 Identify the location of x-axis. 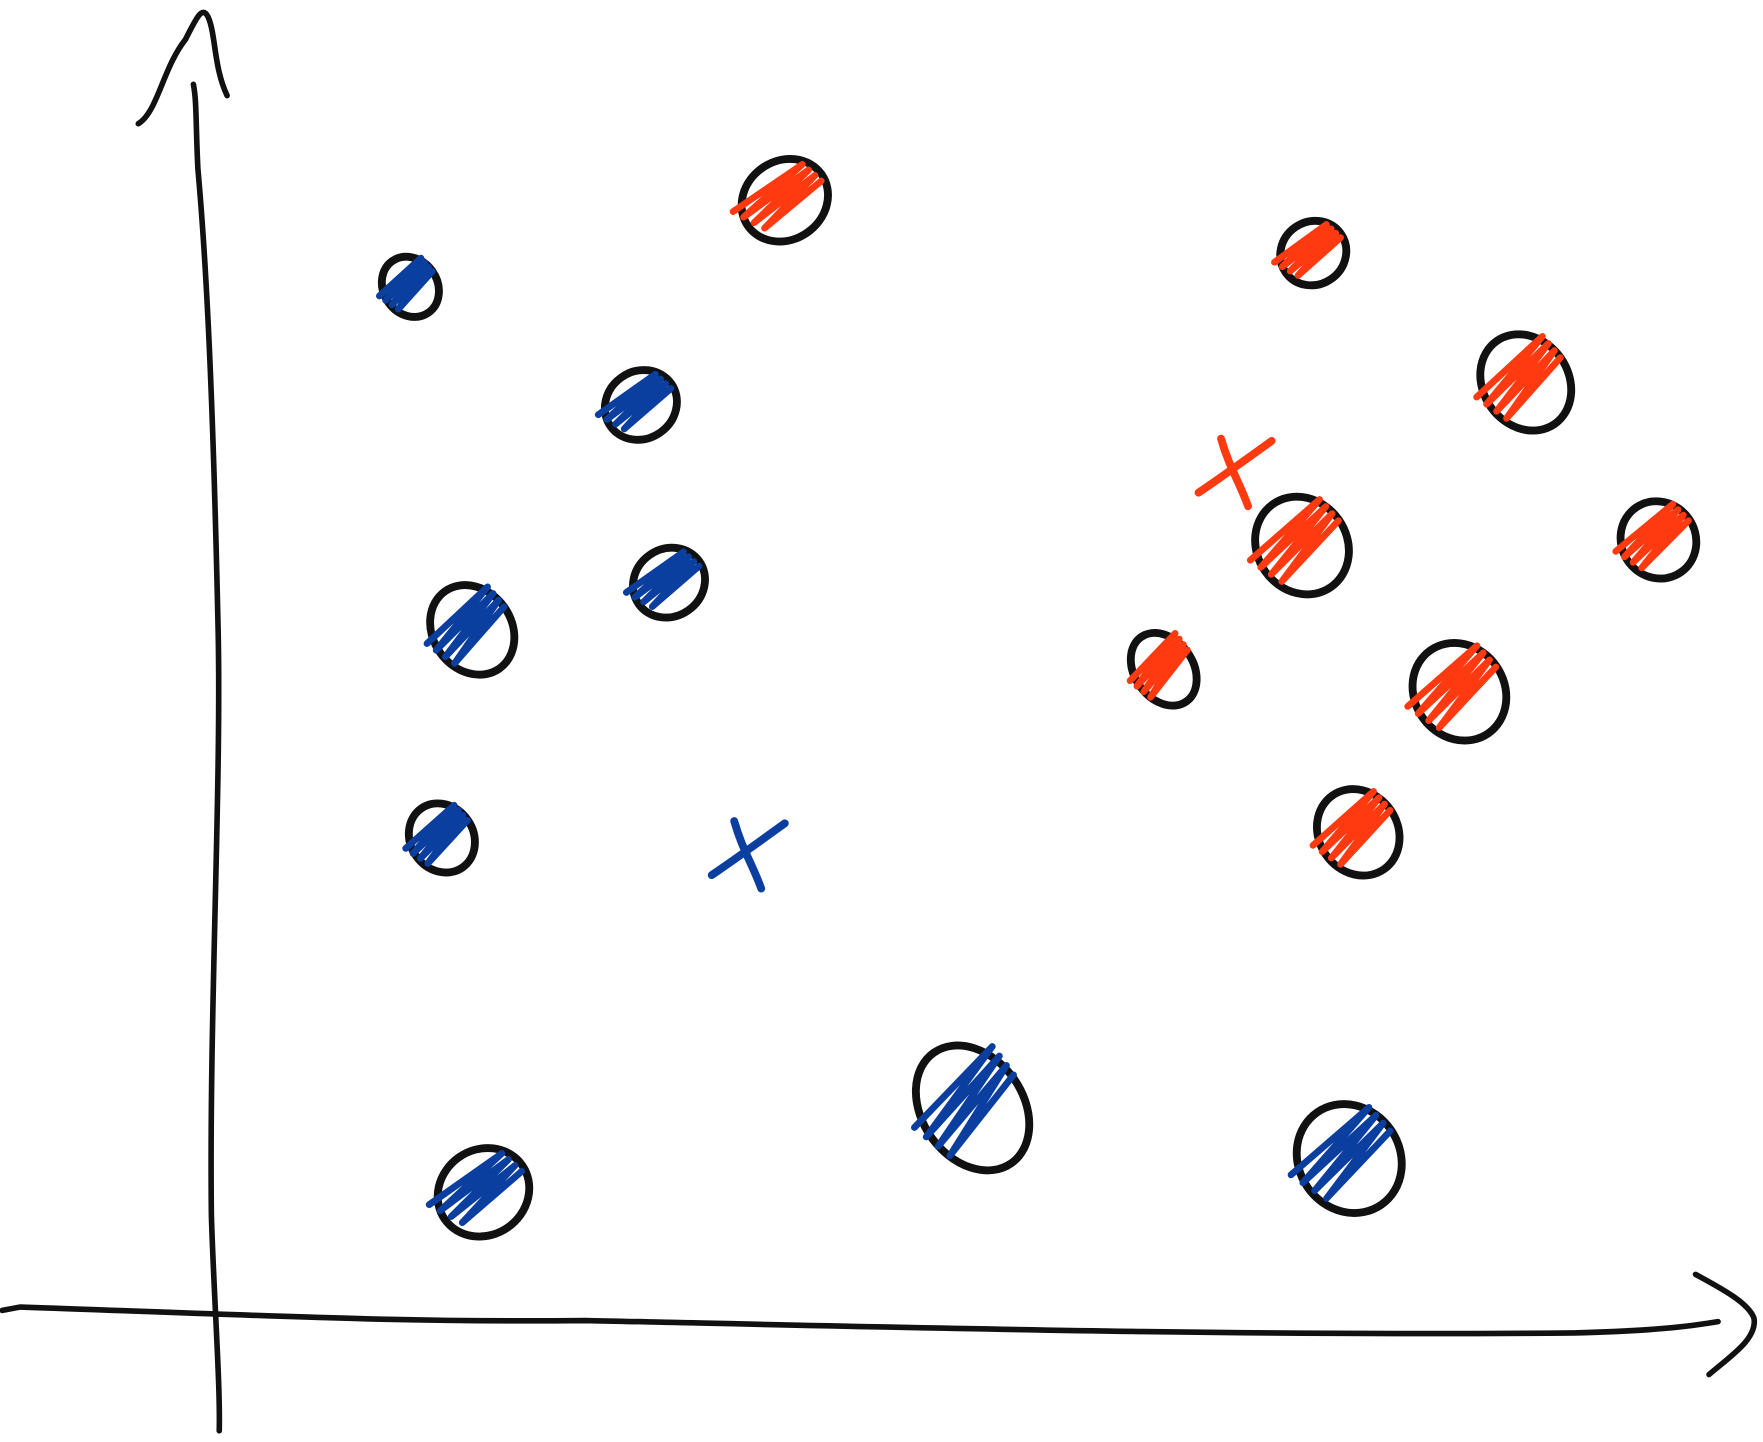
(860, 1320).